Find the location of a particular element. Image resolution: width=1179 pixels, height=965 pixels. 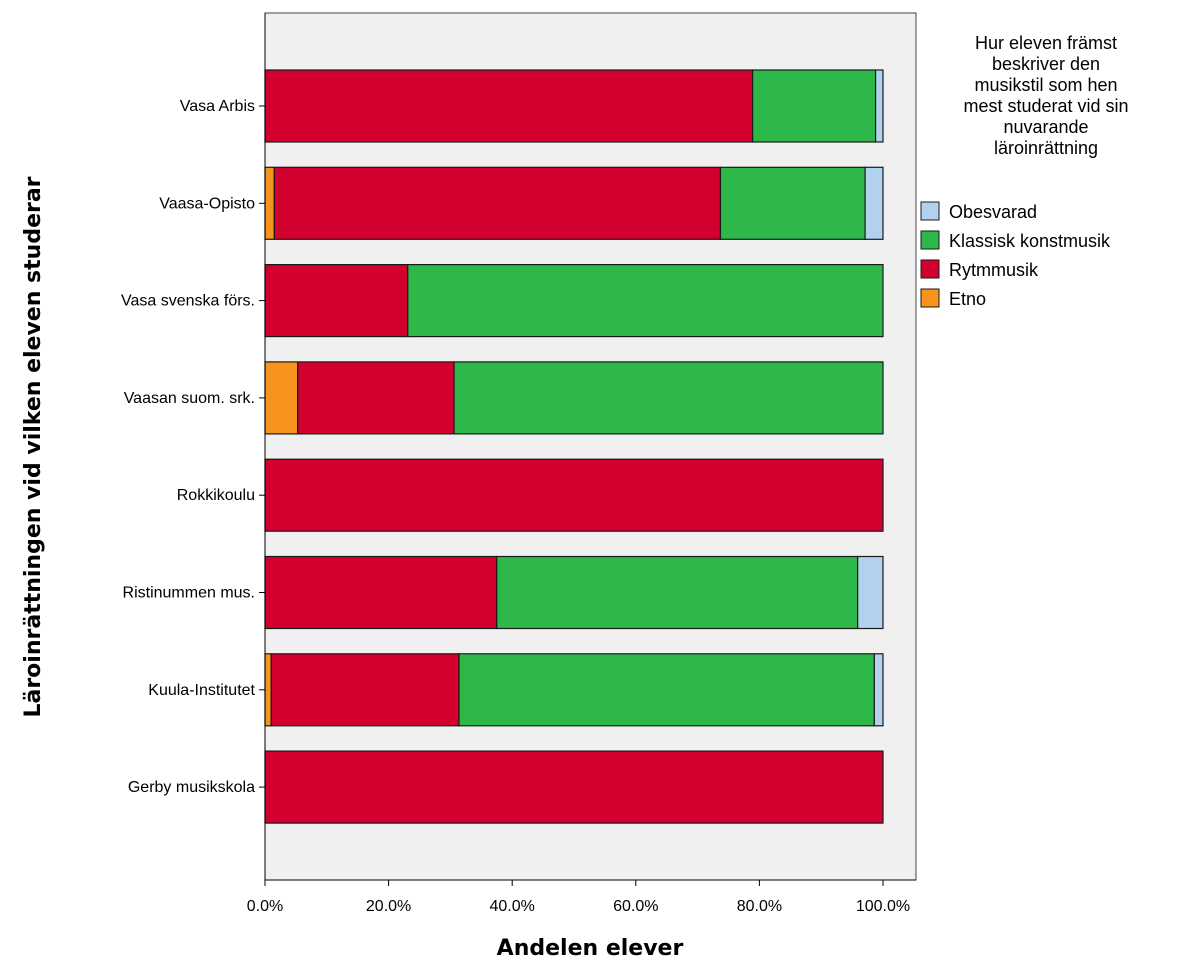

y-tick-label: Ristinummen mus. is located at coordinates (189, 593).